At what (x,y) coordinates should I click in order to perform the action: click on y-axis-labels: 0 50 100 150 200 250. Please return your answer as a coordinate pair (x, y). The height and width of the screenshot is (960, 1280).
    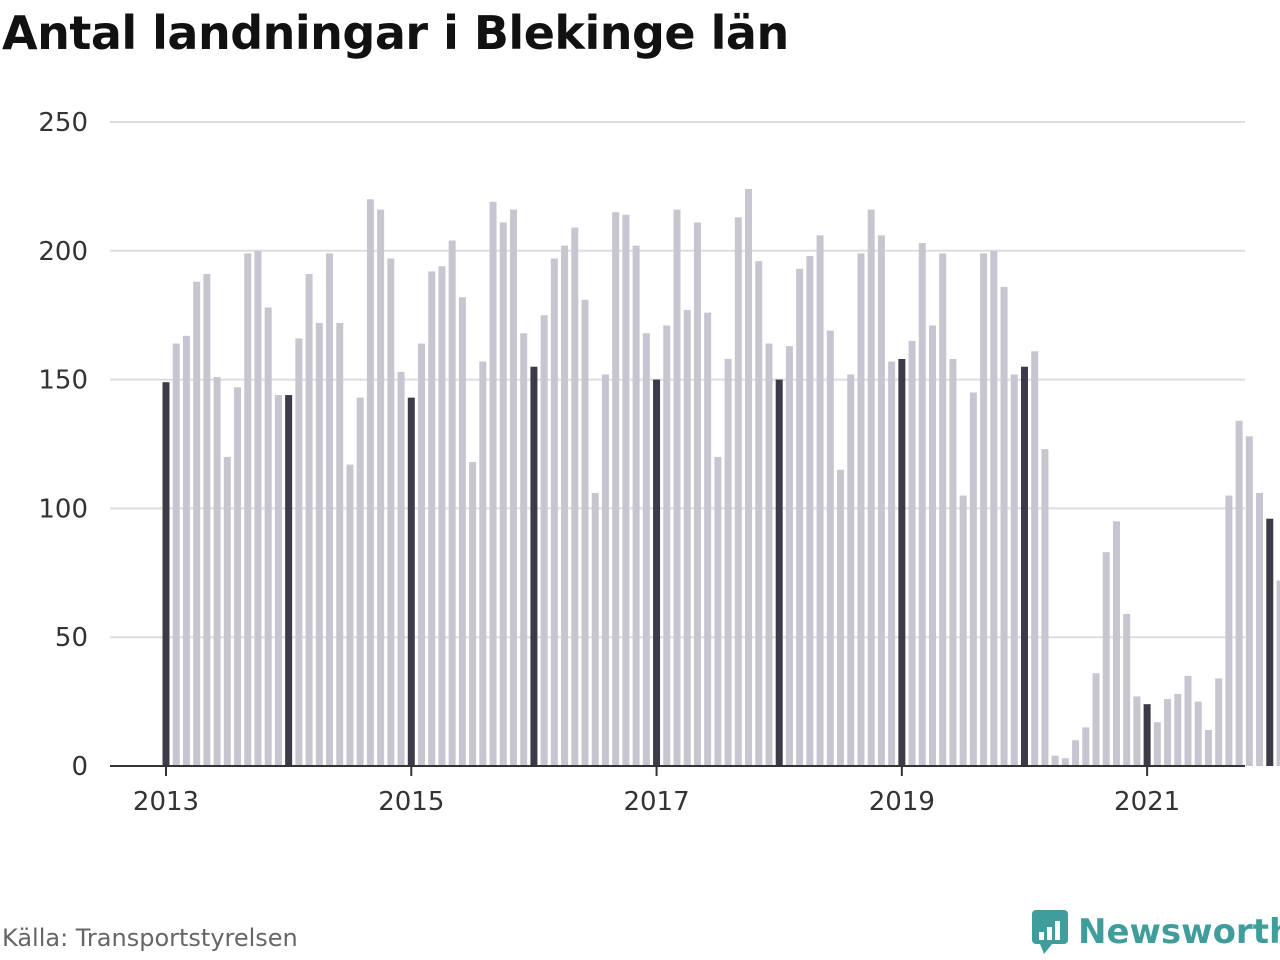
    Looking at the image, I should click on (63, 445).